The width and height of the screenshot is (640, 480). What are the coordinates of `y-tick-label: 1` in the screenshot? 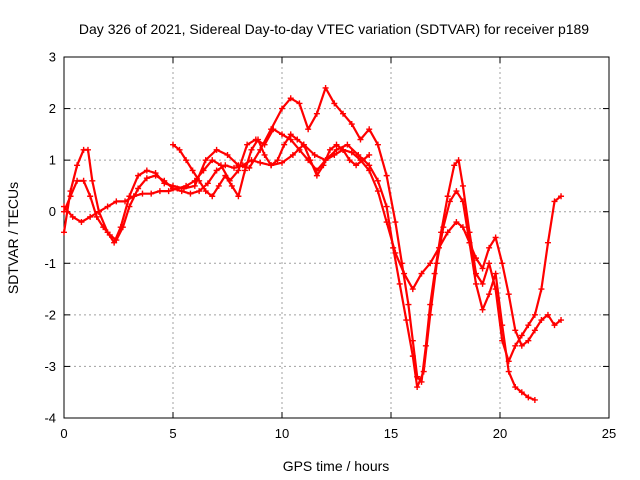 It's located at (52, 160).